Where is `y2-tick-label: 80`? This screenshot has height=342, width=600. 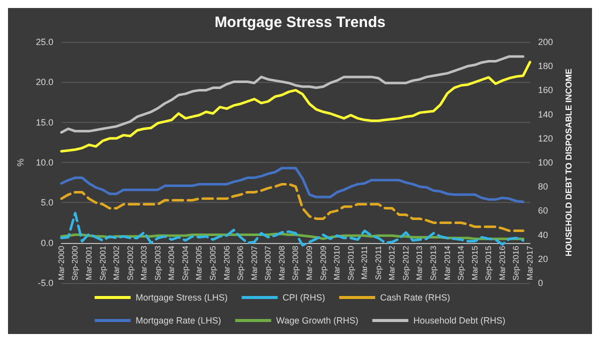 y2-tick-label: 80 is located at coordinates (543, 187).